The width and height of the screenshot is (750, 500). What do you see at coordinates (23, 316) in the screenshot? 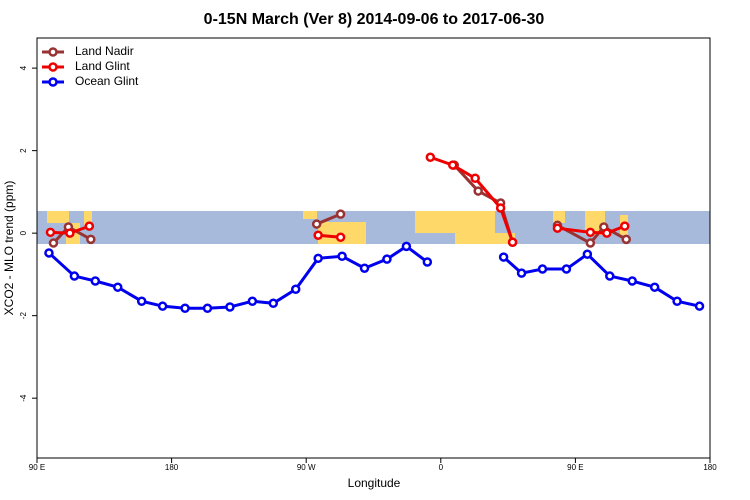
I see `y-tick-label: -2` at bounding box center [23, 316].